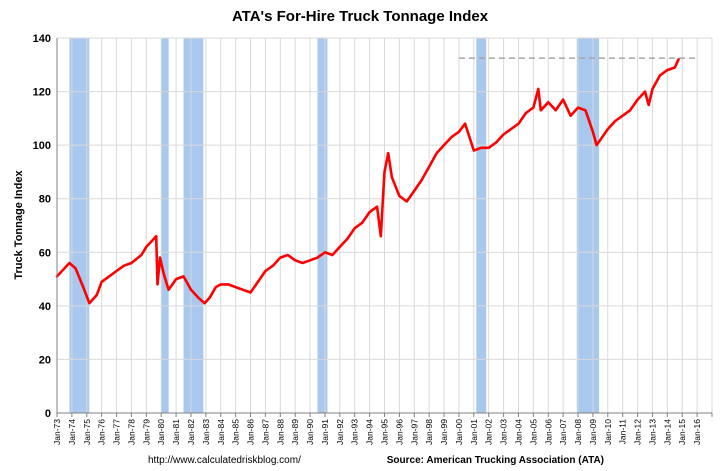 The height and width of the screenshot is (471, 720). Describe the element at coordinates (355, 432) in the screenshot. I see `x-tick-label: Jan-93` at that location.